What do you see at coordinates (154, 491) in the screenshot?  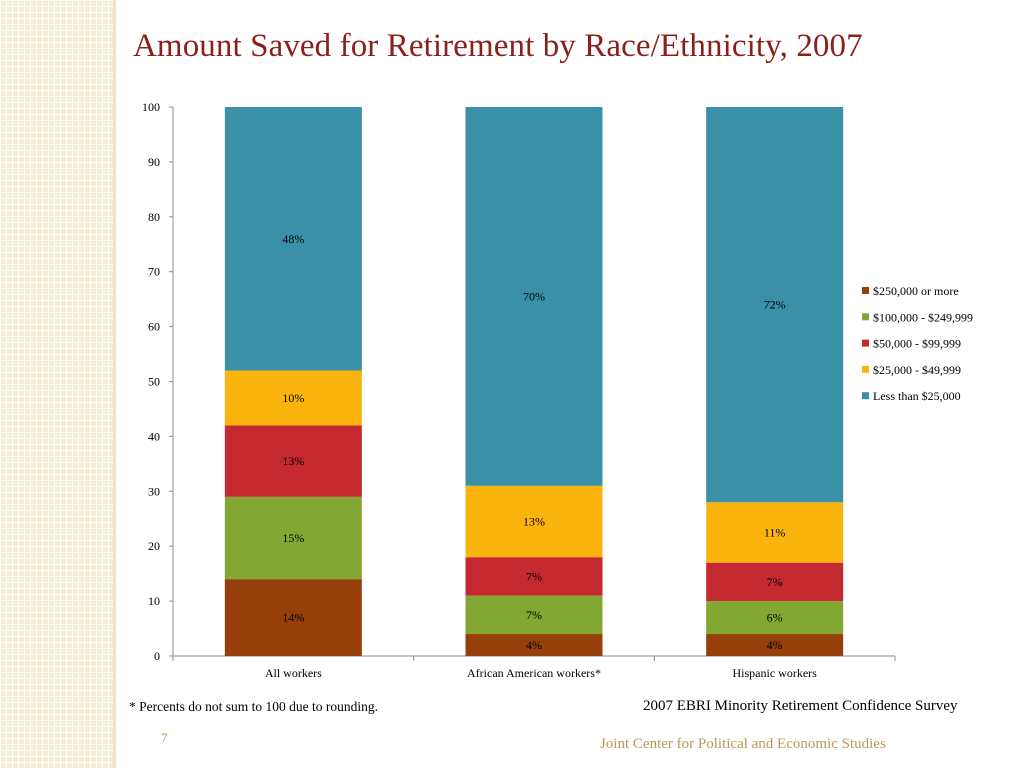 I see `y-tick-label: 30` at bounding box center [154, 491].